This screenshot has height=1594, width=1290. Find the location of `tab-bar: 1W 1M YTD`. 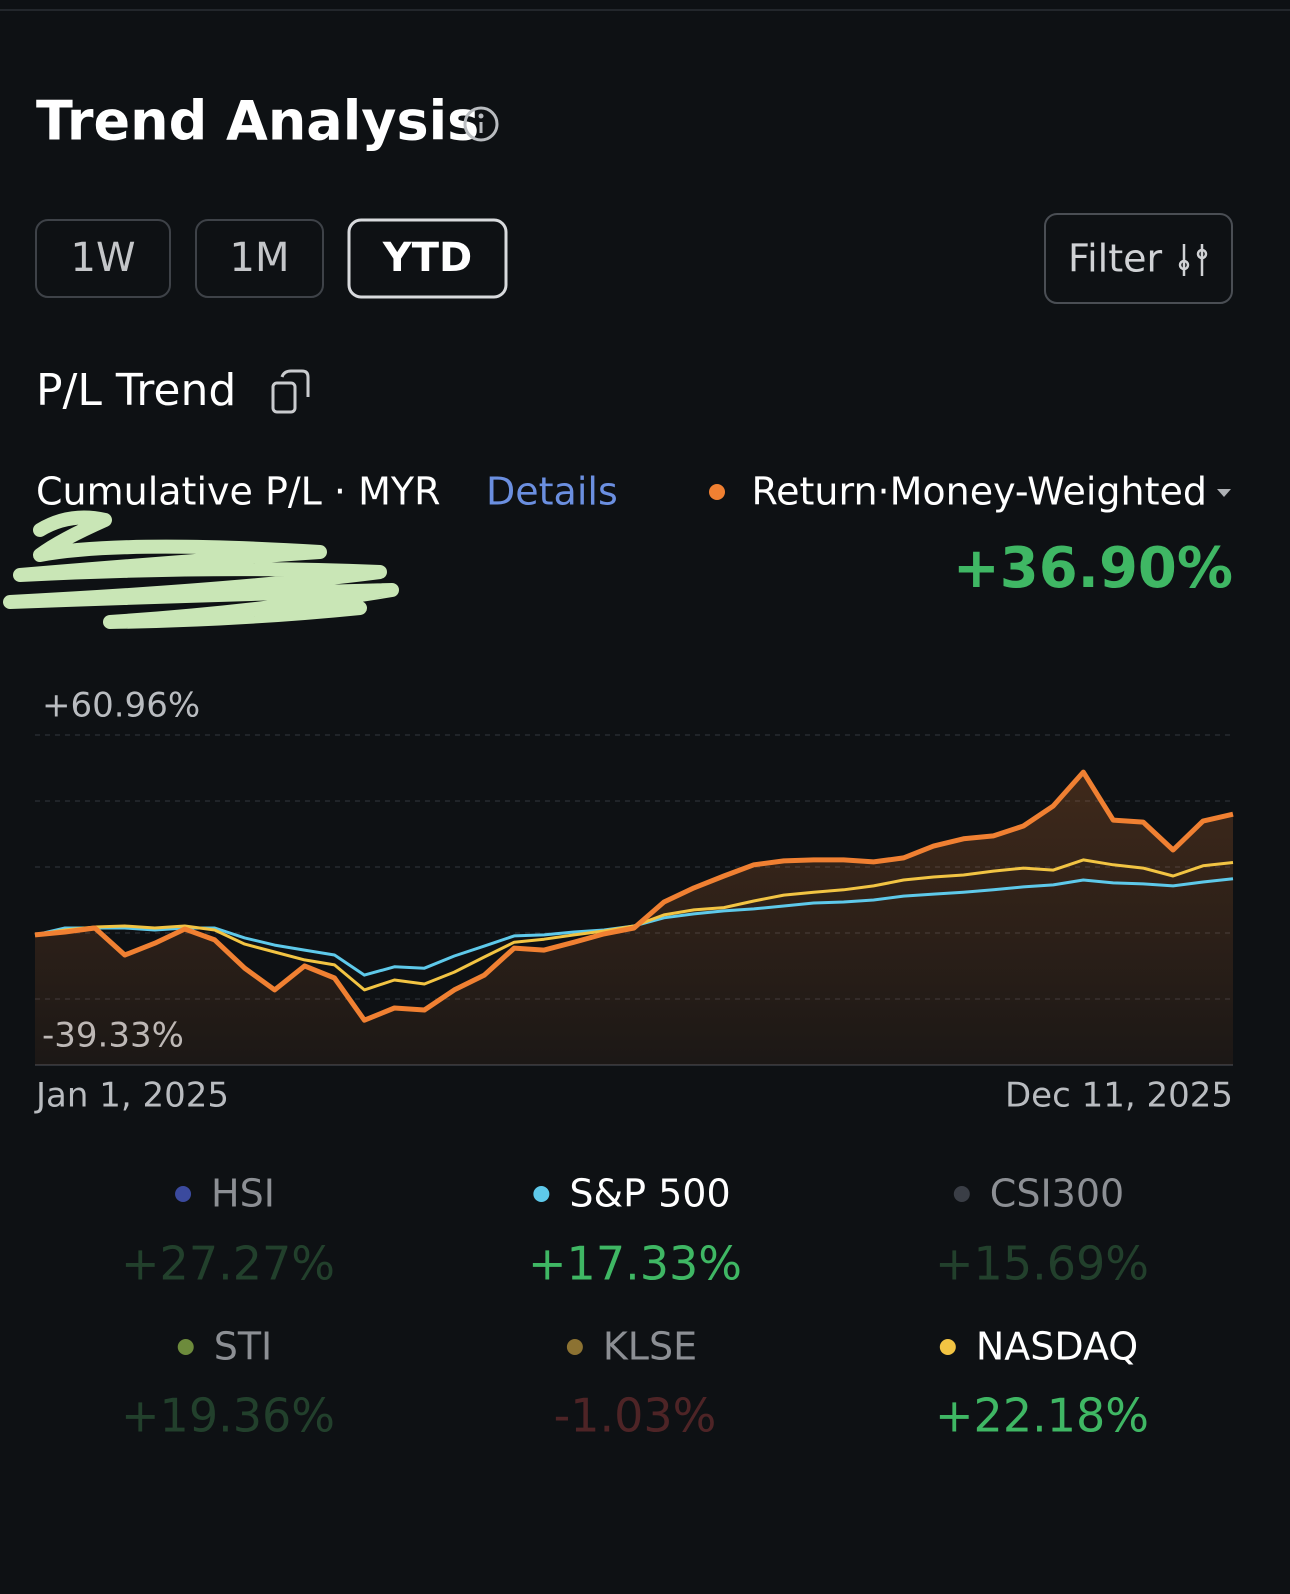

tab-bar: 1W 1M YTD is located at coordinates (271, 258).